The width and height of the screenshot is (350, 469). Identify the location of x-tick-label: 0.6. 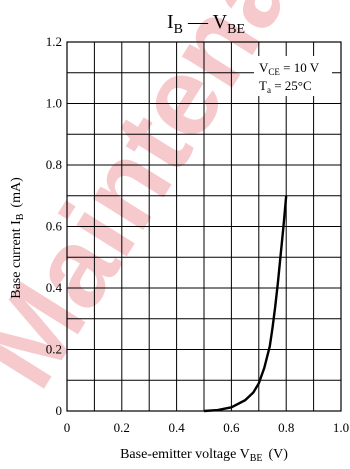
(231, 427).